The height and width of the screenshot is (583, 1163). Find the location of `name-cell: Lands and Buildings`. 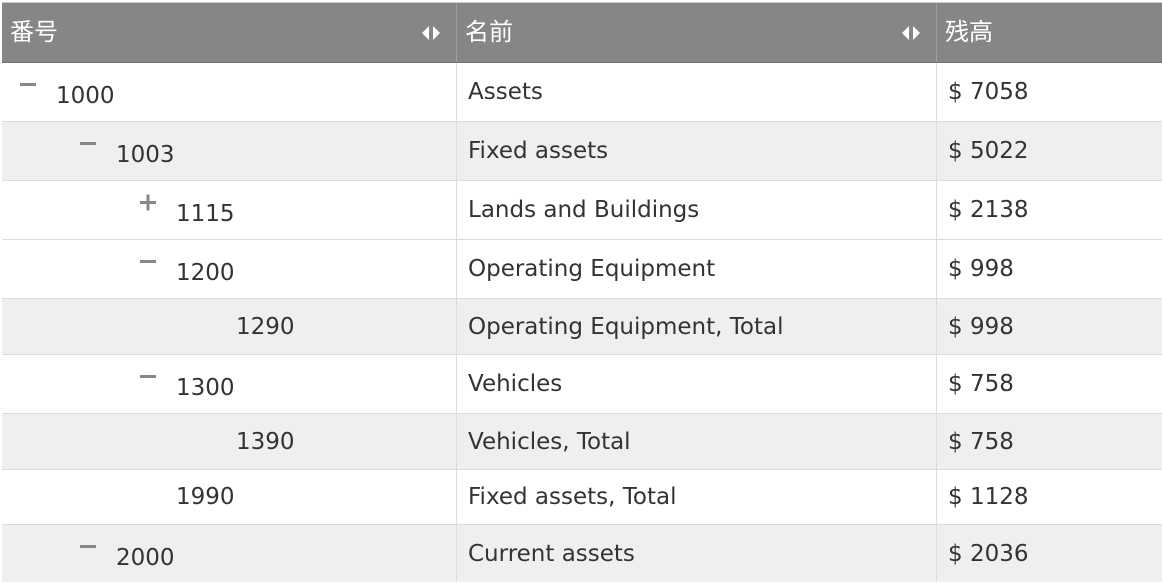

name-cell: Lands and Buildings is located at coordinates (697, 210).